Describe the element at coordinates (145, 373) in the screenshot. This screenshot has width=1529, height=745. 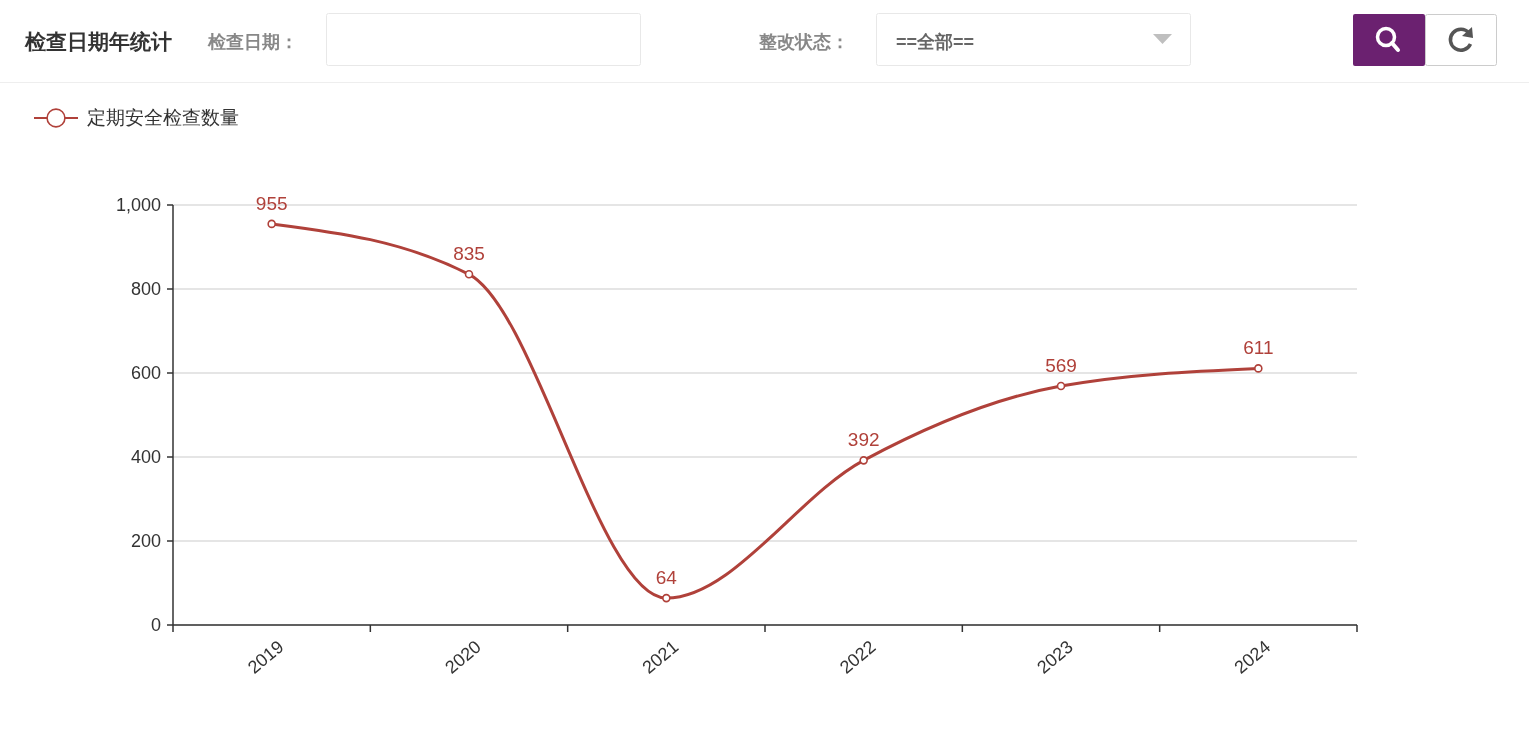
I see `y-tick-label: 600` at that location.